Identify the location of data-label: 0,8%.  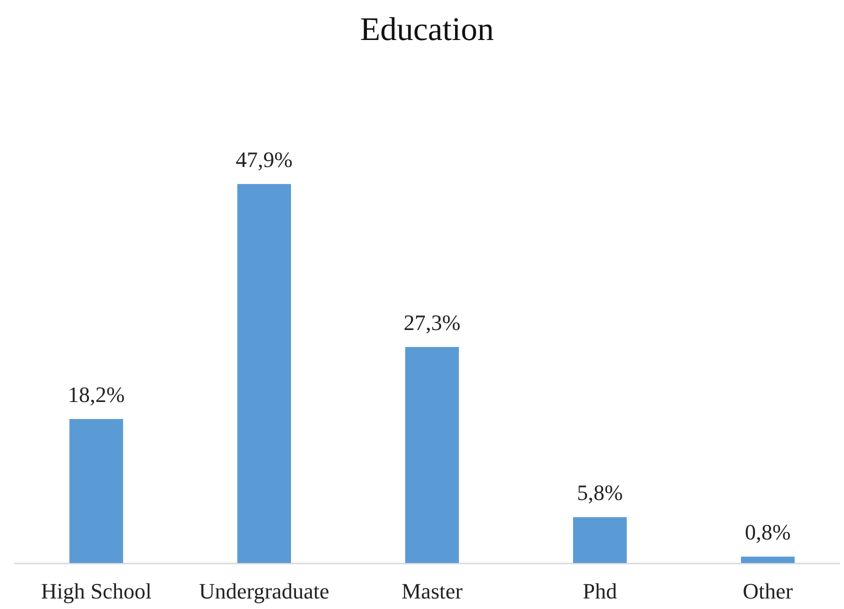
(767, 532).